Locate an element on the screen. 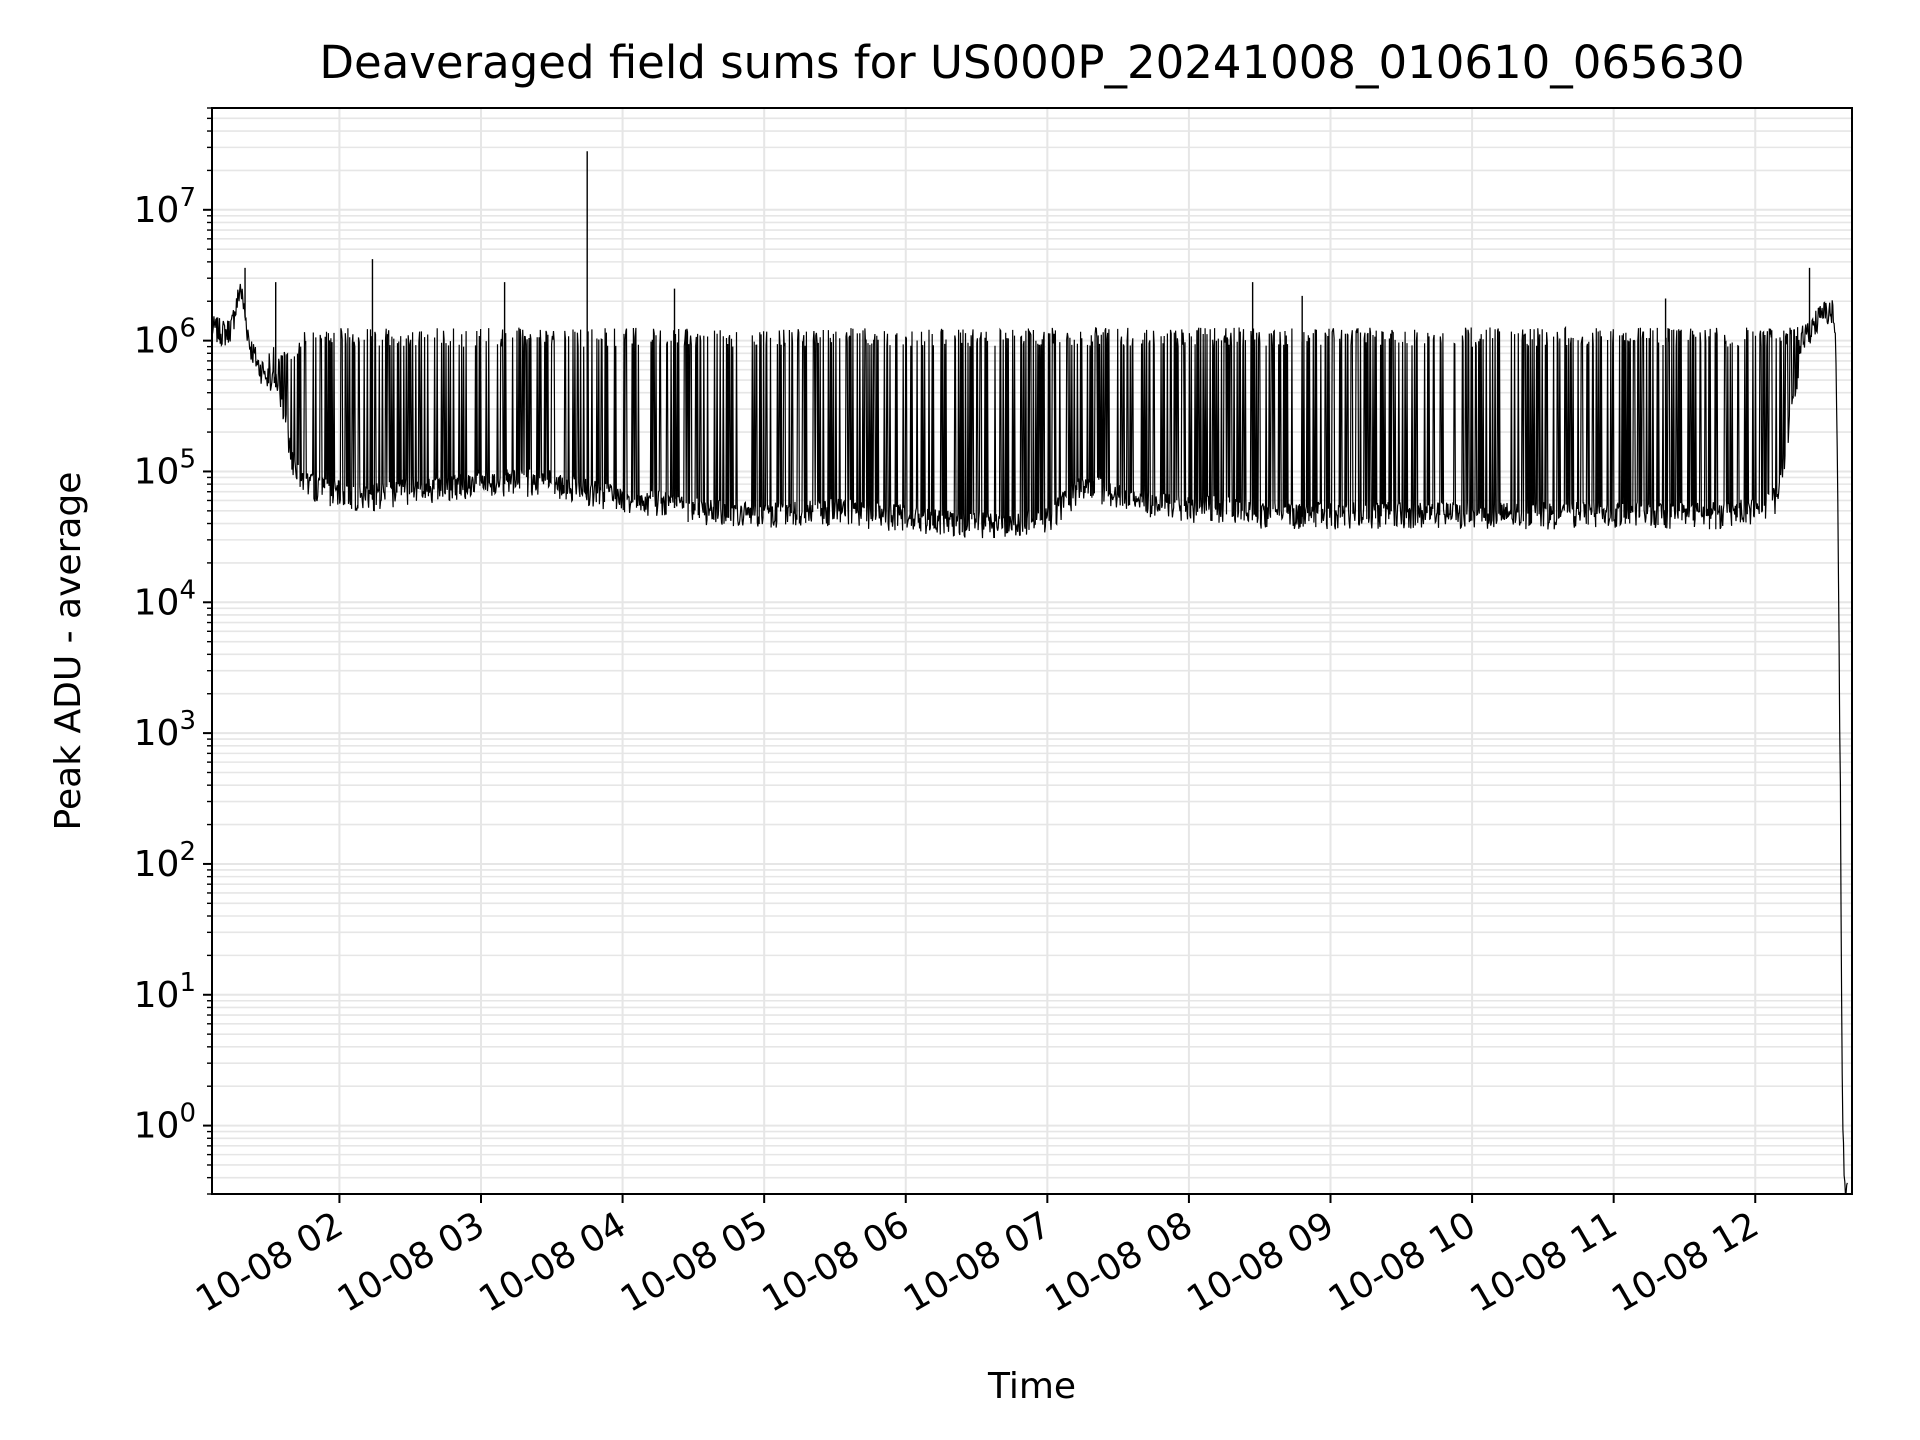 The height and width of the screenshot is (1440, 1920). x-tick-label: 10-08 04 is located at coordinates (552, 1262).